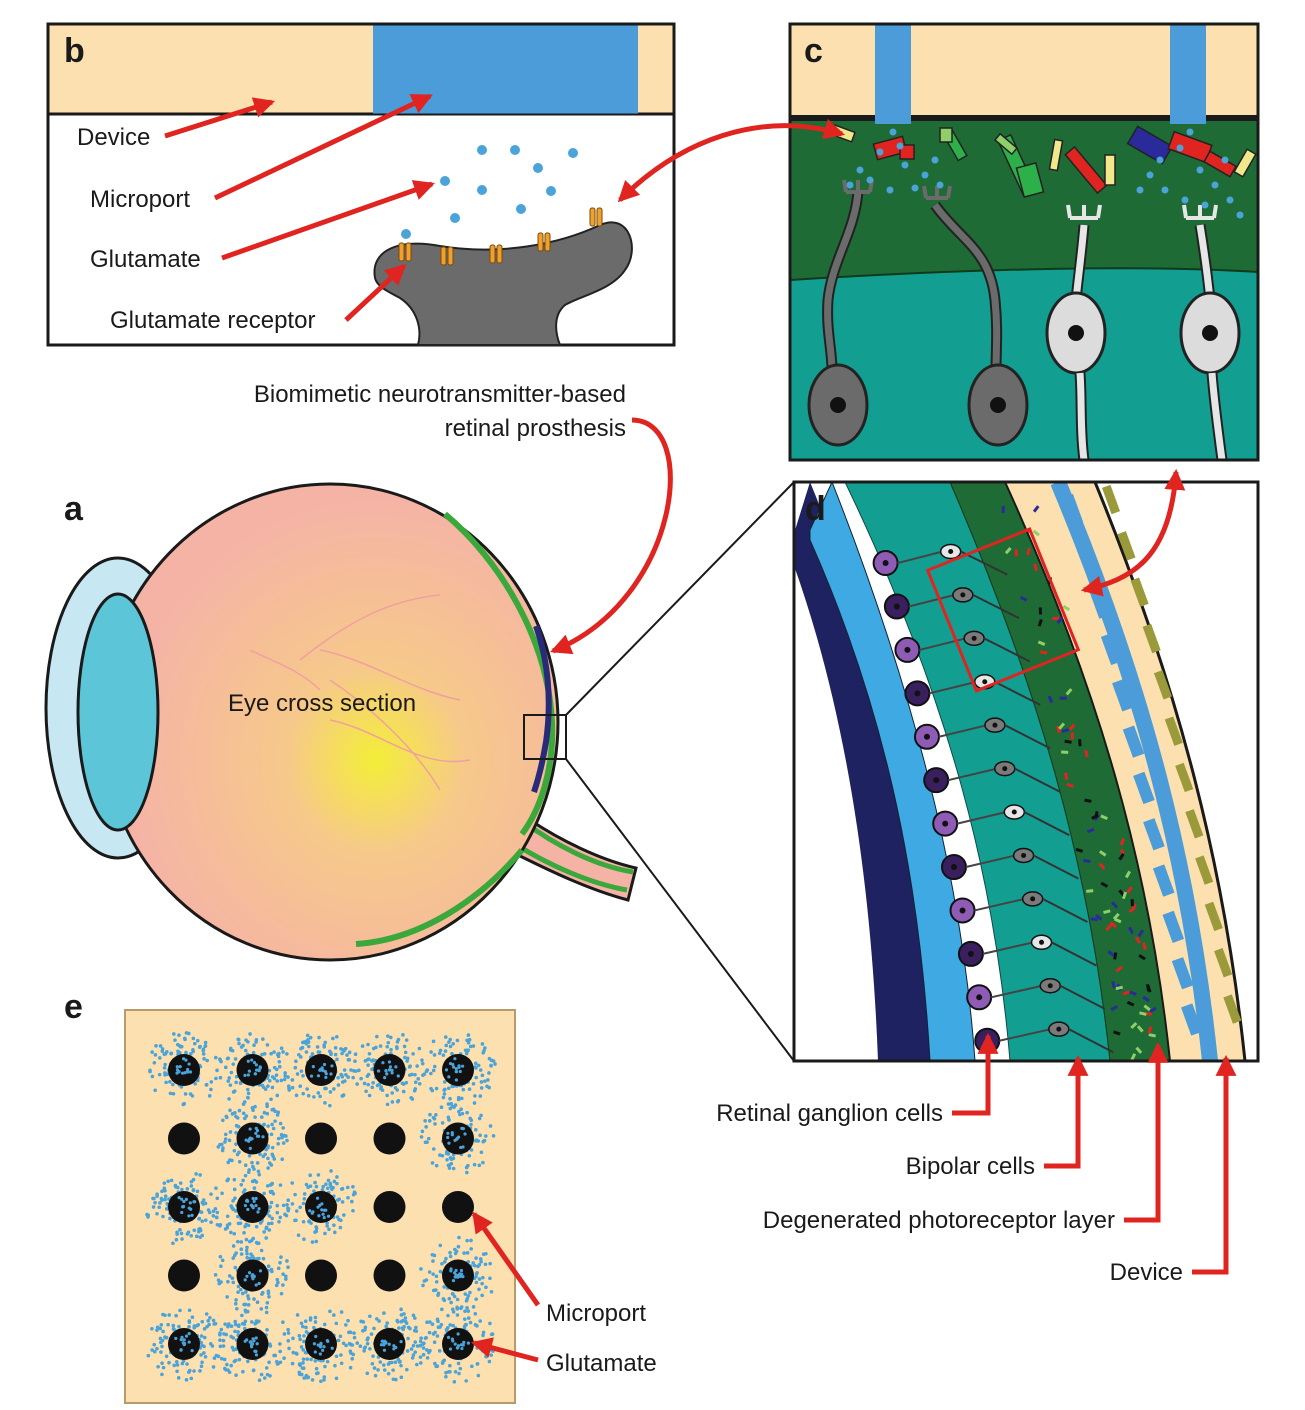 This screenshot has height=1410, width=1305. I want to click on glutamate-molecules-c, so click(1045, 173).